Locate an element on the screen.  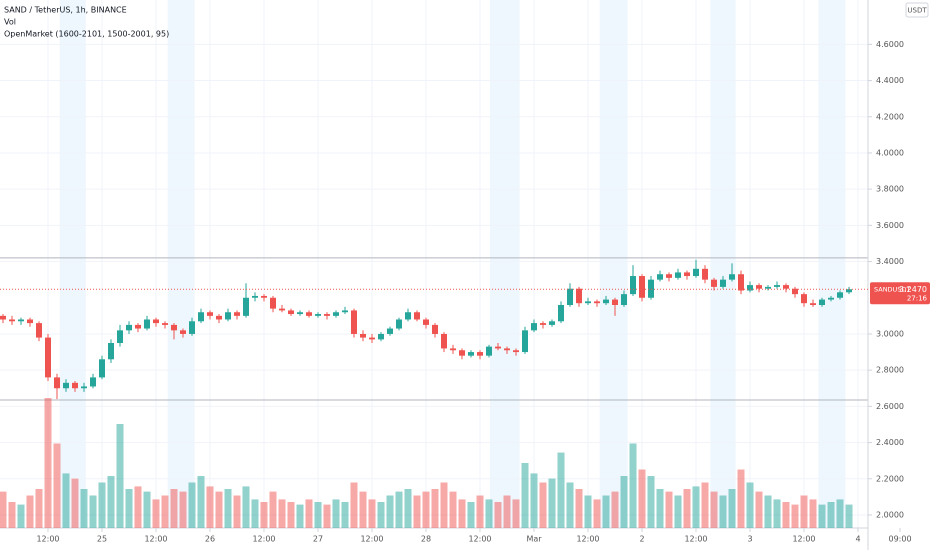
last-price-label: 3.2470 is located at coordinates (913, 289).